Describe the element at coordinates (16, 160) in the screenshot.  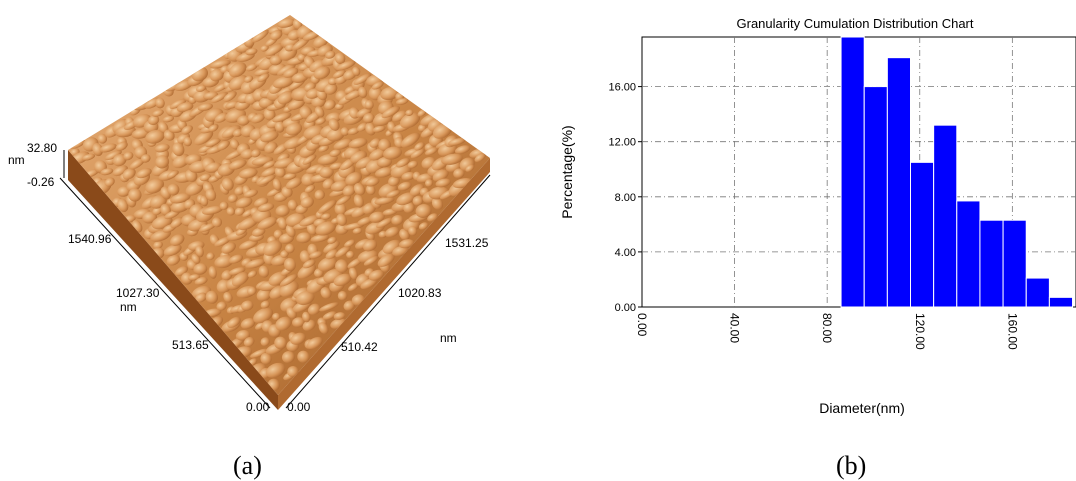
I see `afm-z-unit: nm` at that location.